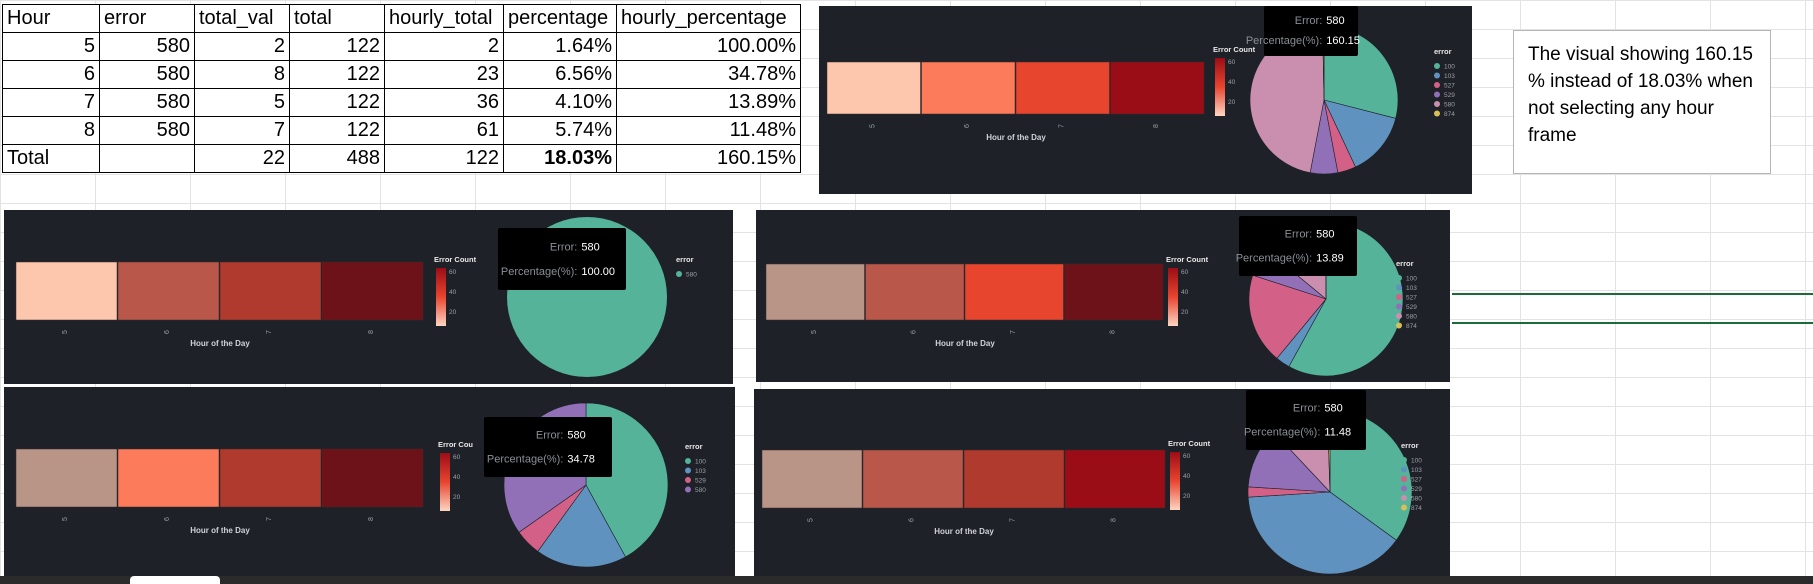 This screenshot has width=1813, height=584. What do you see at coordinates (147, 158) in the screenshot?
I see `table-cell` at bounding box center [147, 158].